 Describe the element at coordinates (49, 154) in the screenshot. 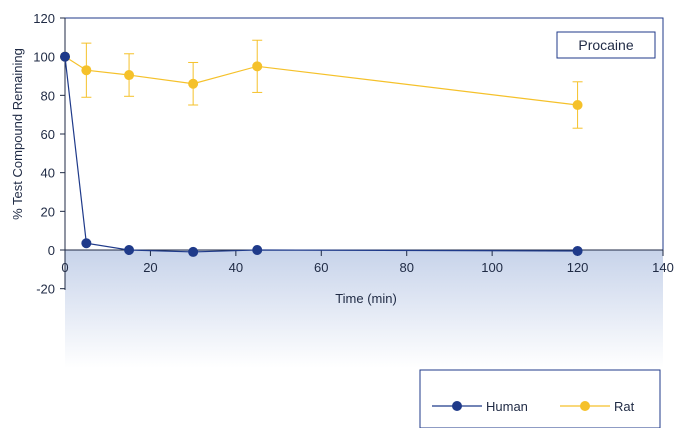

I see `y-axis-ticks: 120 100 80 60 40 20 0 -20` at that location.